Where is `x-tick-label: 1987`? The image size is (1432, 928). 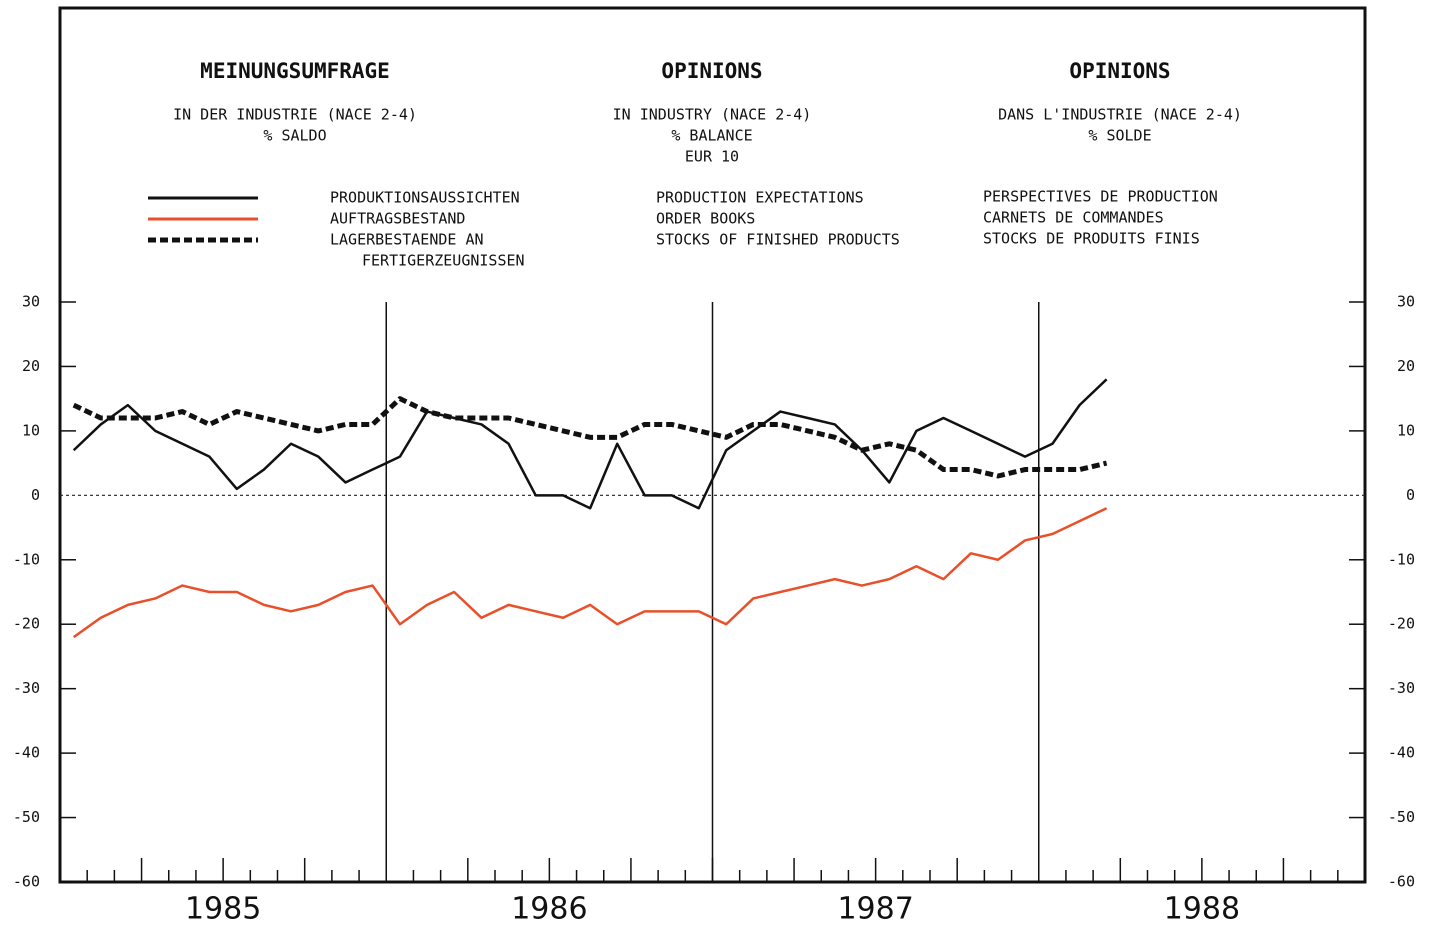 x-tick-label: 1987 is located at coordinates (875, 909).